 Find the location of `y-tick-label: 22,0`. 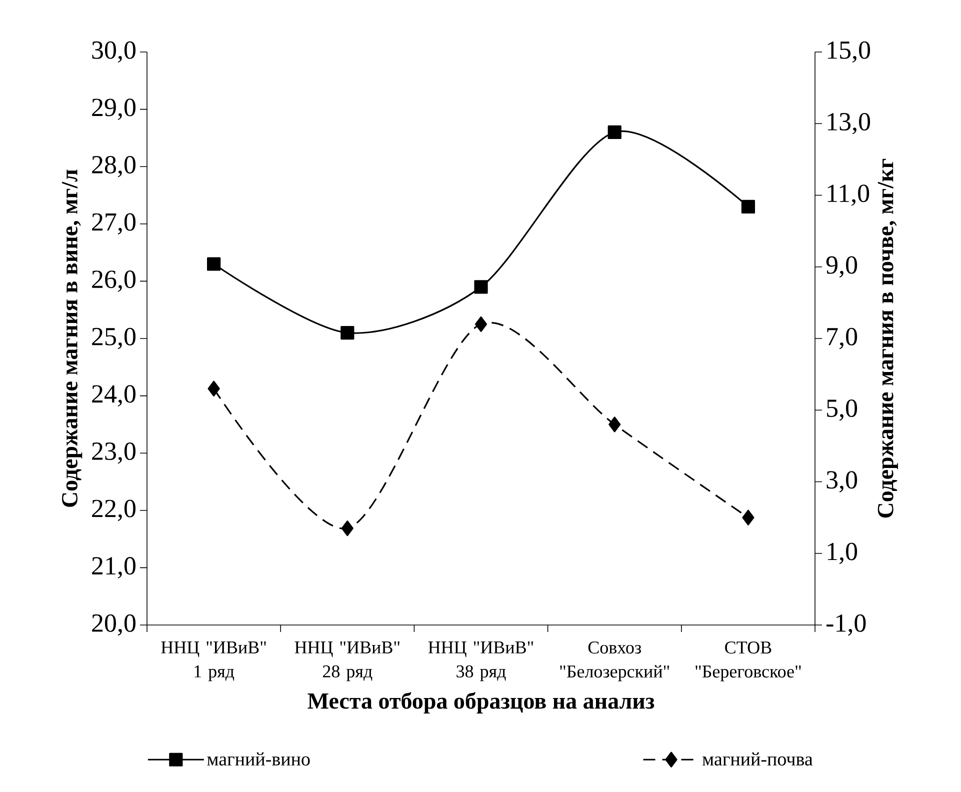

y-tick-label: 22,0 is located at coordinates (114, 511).